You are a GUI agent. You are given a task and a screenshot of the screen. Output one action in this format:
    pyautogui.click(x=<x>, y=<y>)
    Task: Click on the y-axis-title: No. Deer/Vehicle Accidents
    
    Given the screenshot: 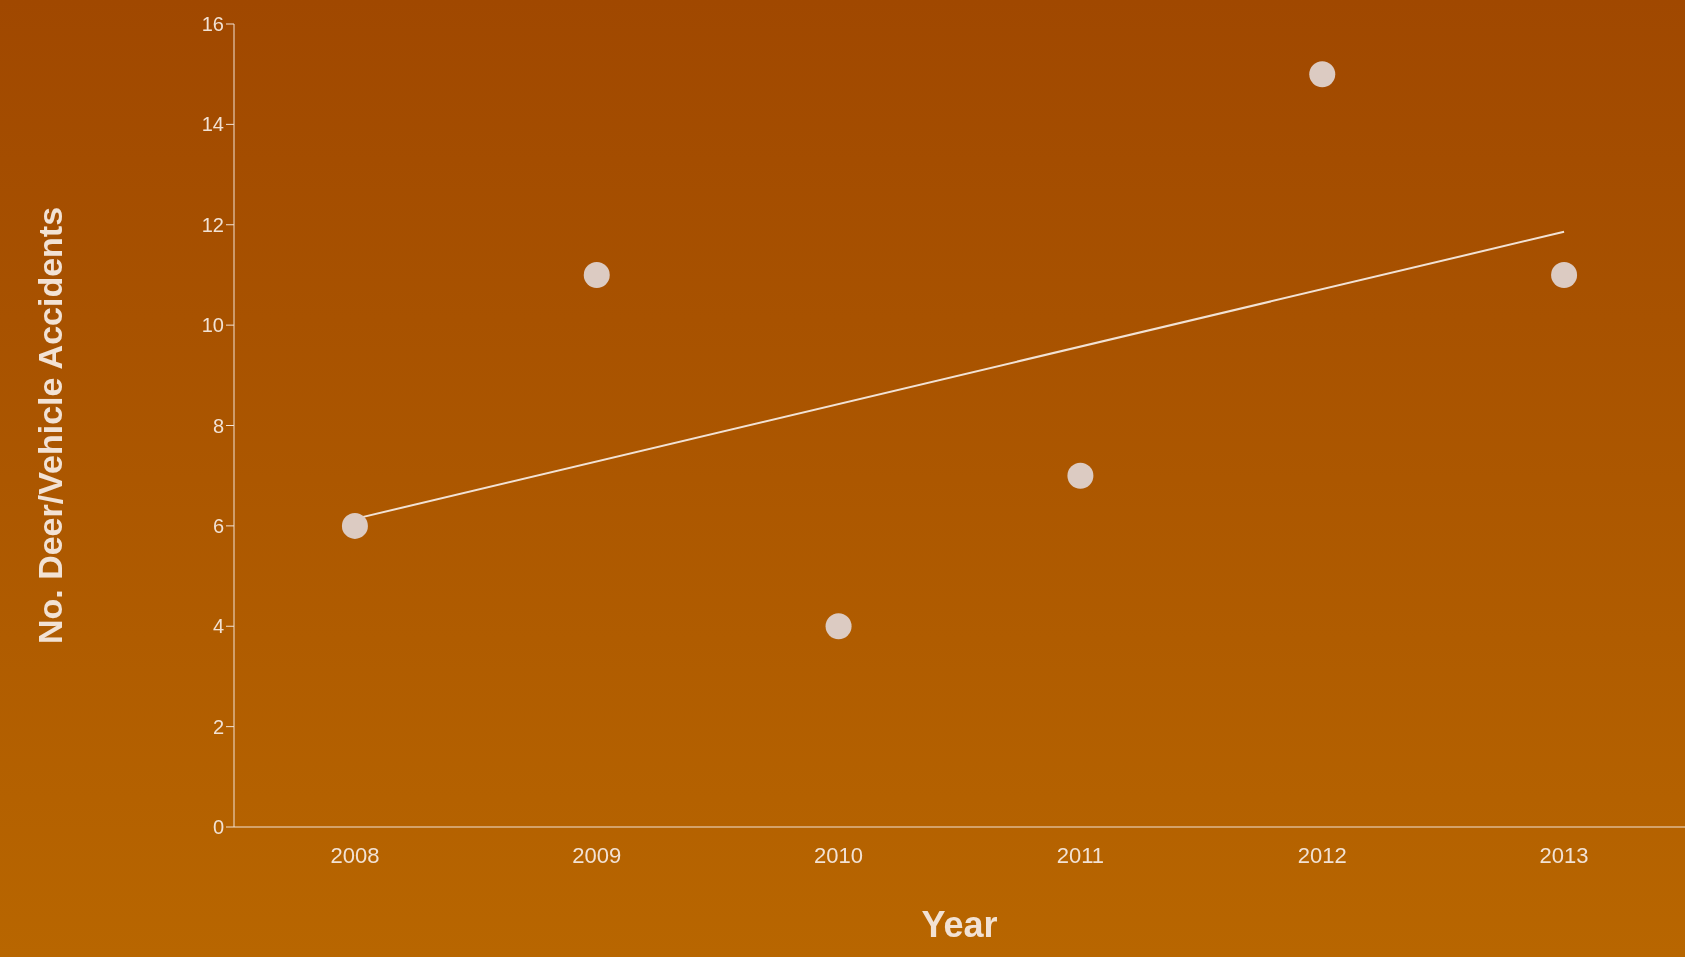 What is the action you would take?
    pyautogui.click(x=50, y=425)
    